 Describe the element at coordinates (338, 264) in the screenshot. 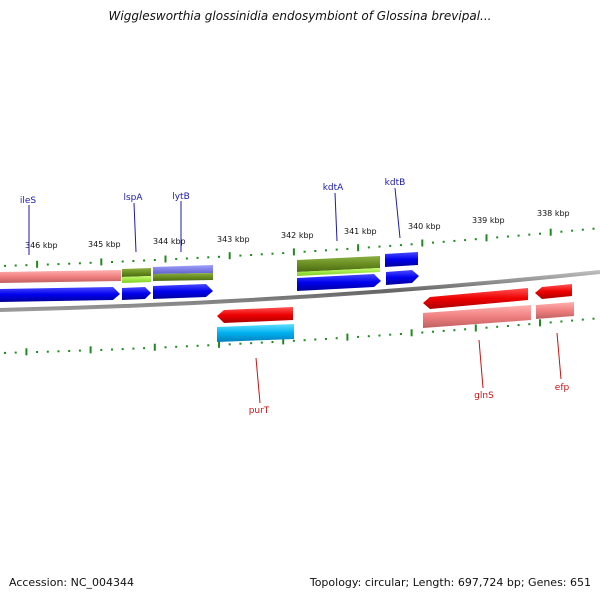

I see `gene-kdtA-feature` at that location.